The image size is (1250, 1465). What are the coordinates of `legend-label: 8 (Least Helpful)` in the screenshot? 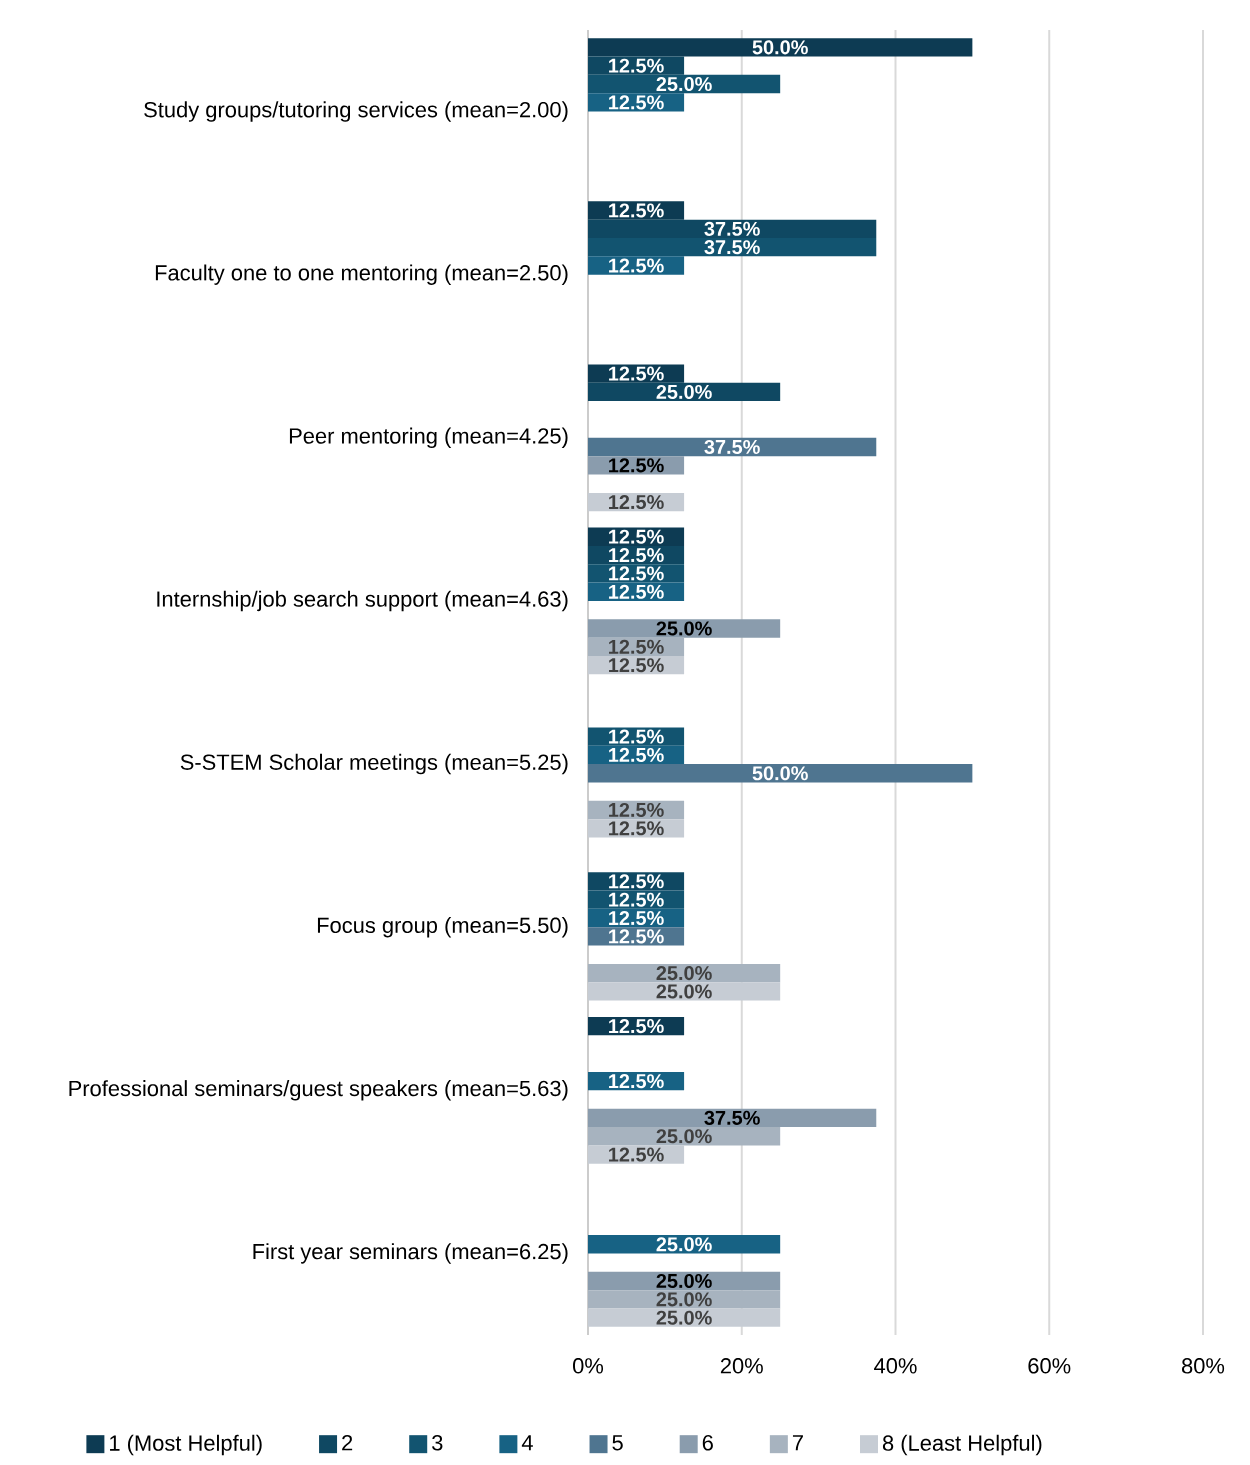 It's located at (962, 1445).